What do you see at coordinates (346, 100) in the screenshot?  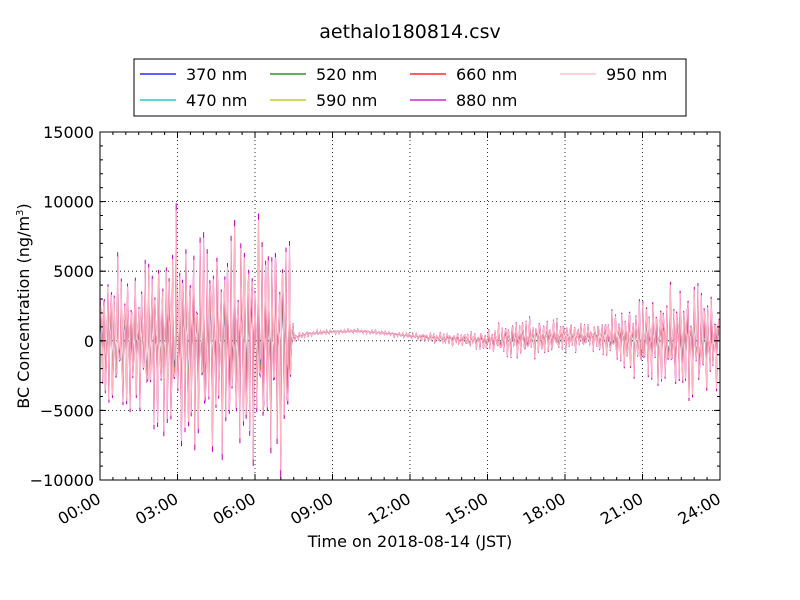 I see `legend-label: 590 nm` at bounding box center [346, 100].